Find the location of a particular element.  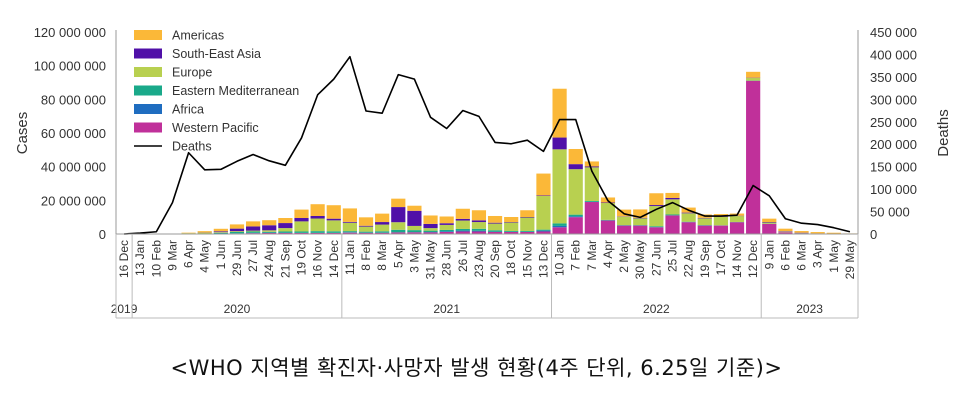

x-tick-label: 18 Oct is located at coordinates (511, 257).